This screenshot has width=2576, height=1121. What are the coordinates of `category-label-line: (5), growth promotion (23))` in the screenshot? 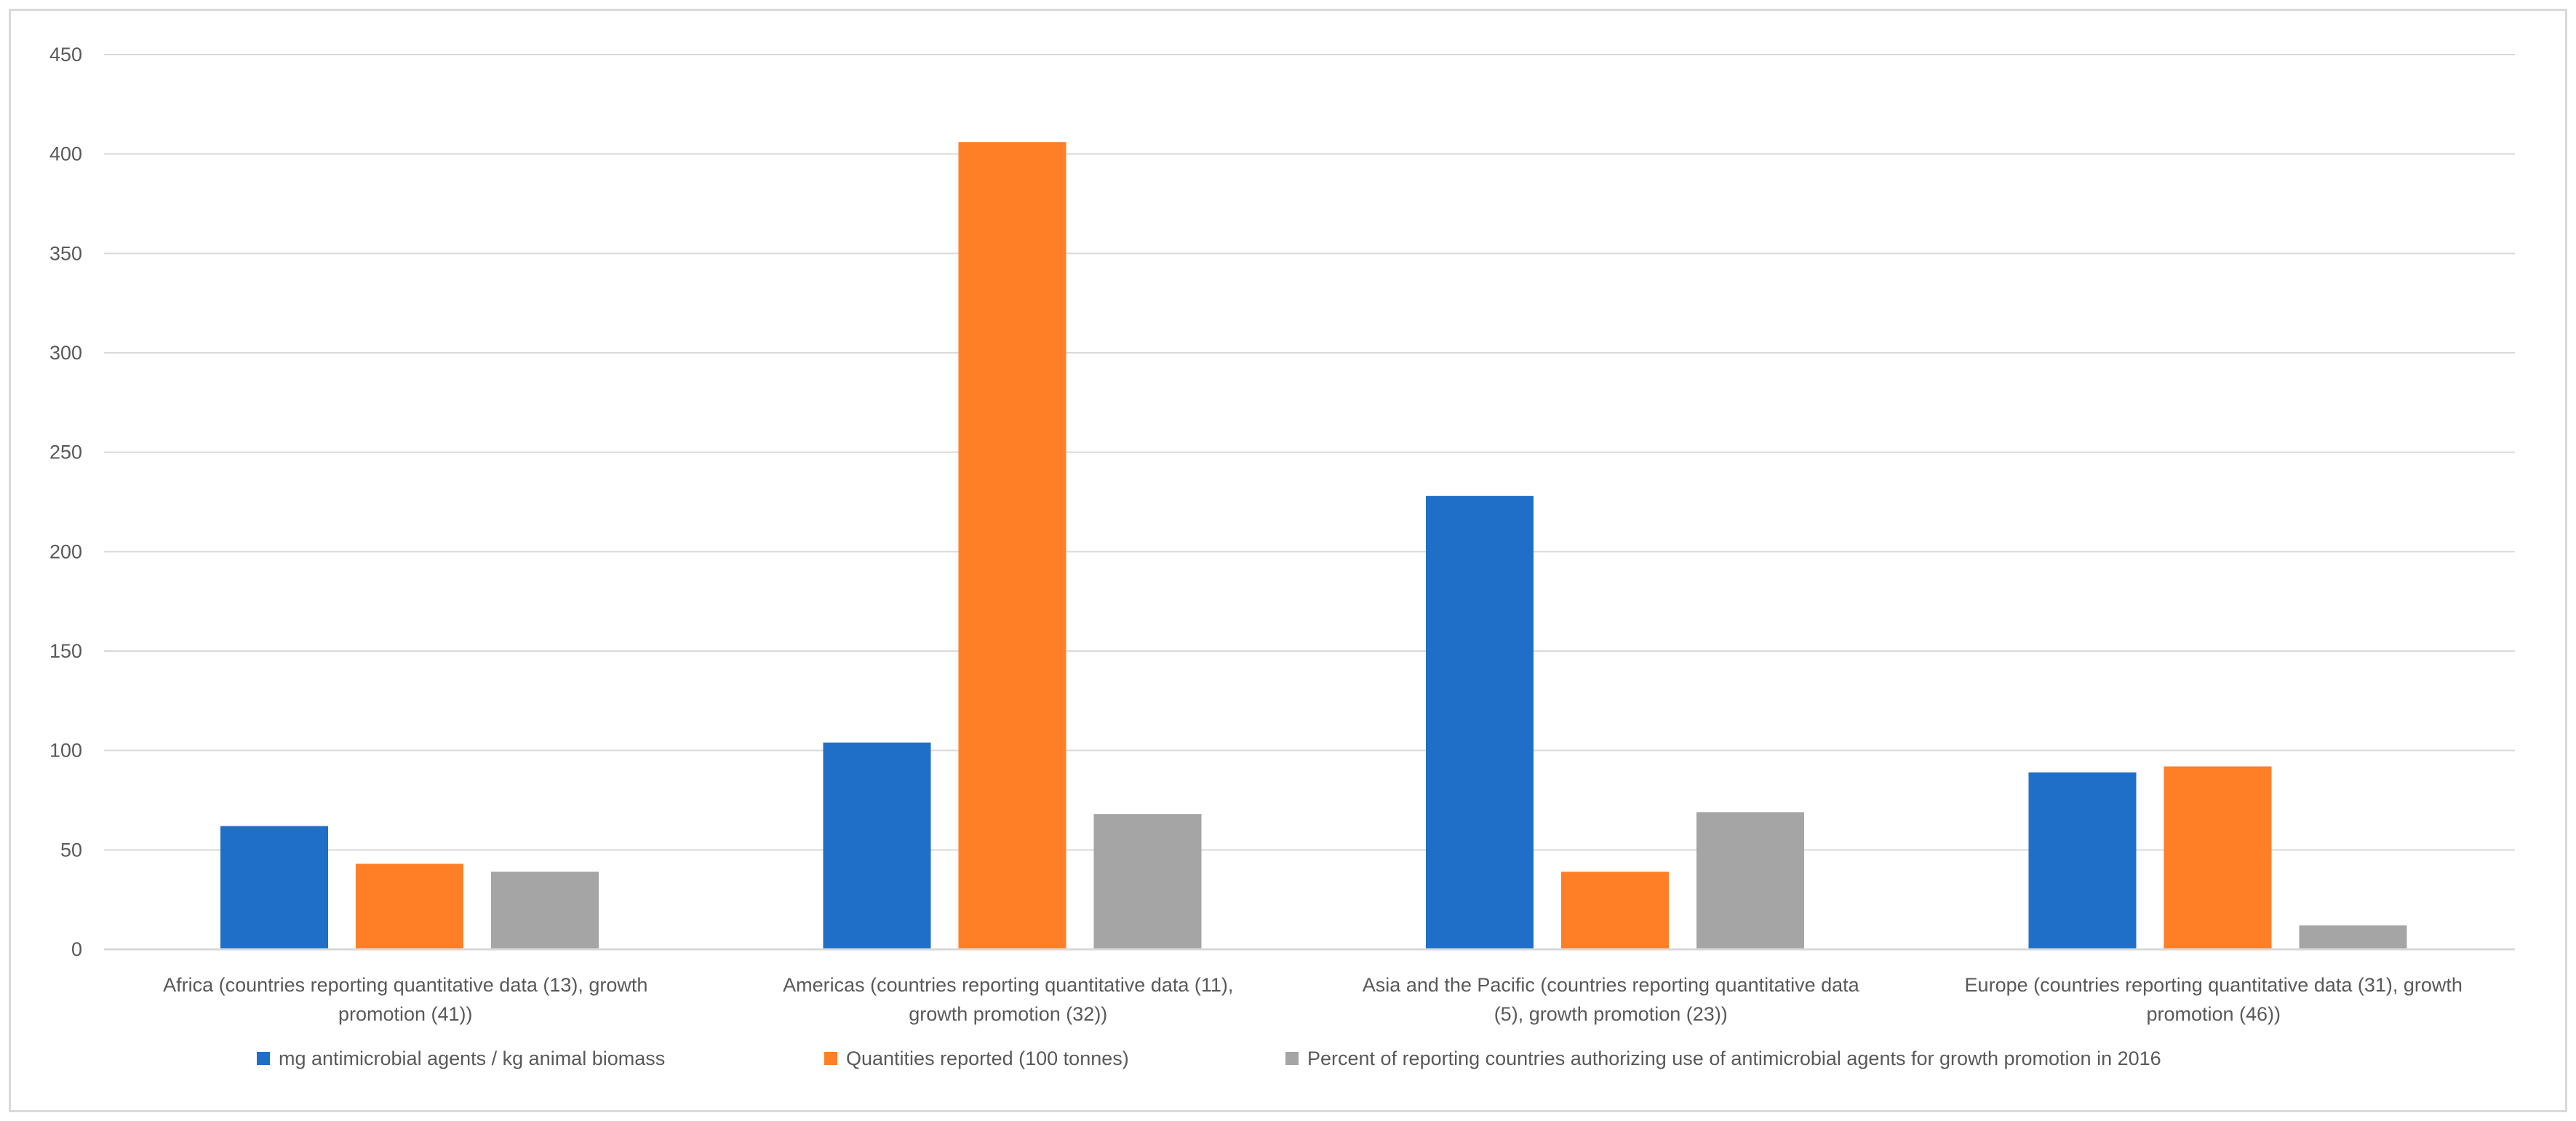 It's located at (1611, 1014).